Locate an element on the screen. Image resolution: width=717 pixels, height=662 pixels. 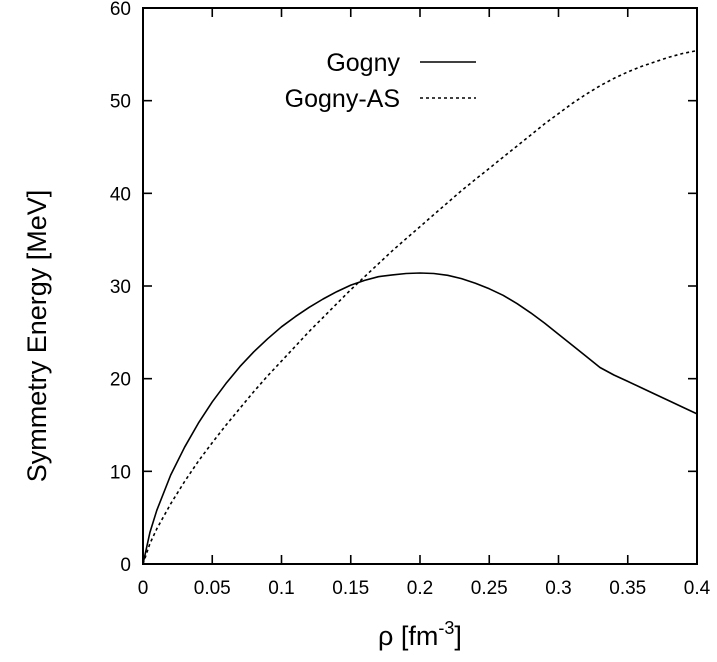
x-tick-label: 0.4 is located at coordinates (697, 588).